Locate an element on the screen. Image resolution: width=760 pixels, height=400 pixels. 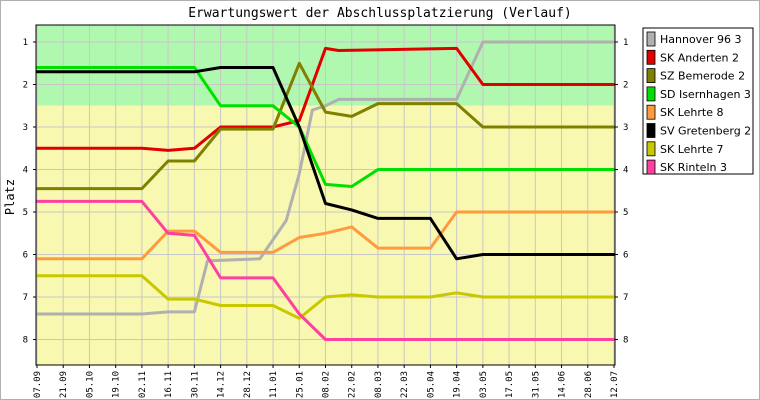
x-tick-label-2: 05.10 is located at coordinates (90, 384).